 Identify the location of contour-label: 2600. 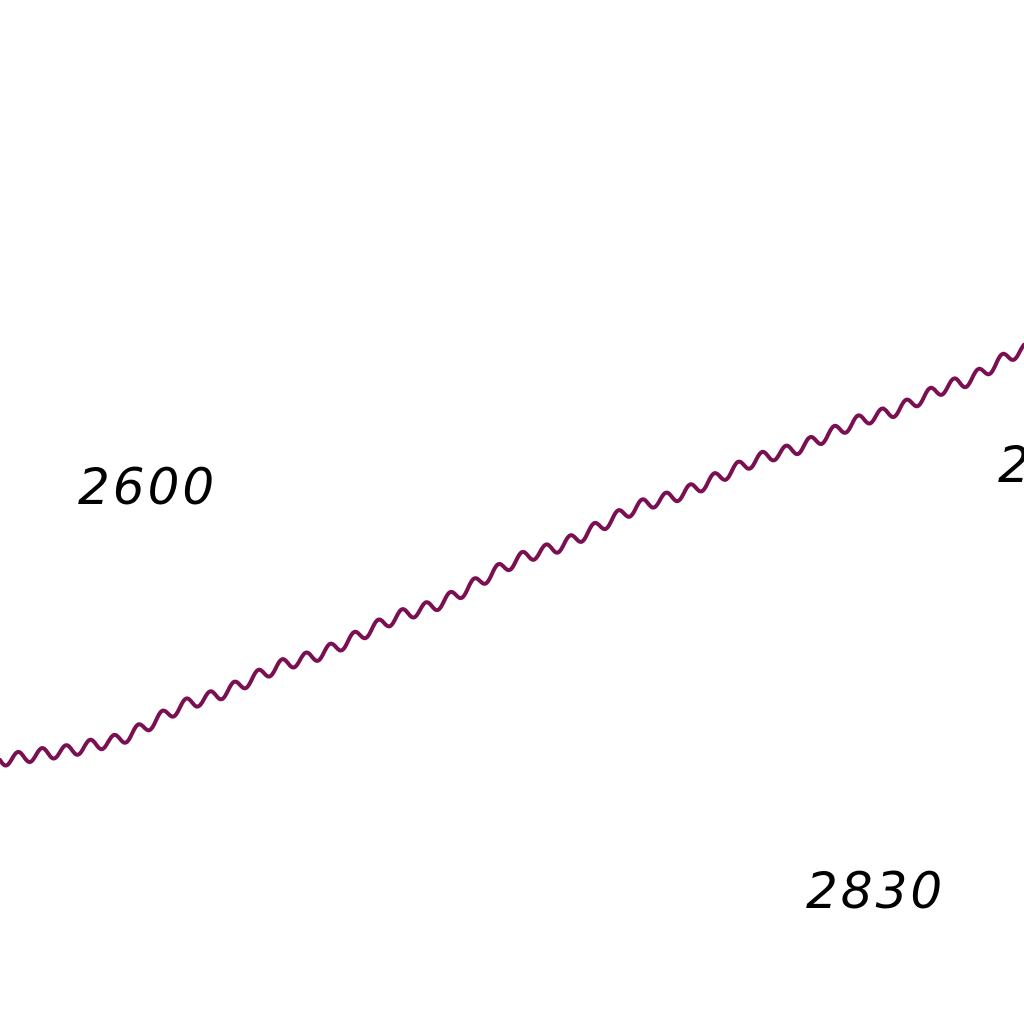
(148, 487).